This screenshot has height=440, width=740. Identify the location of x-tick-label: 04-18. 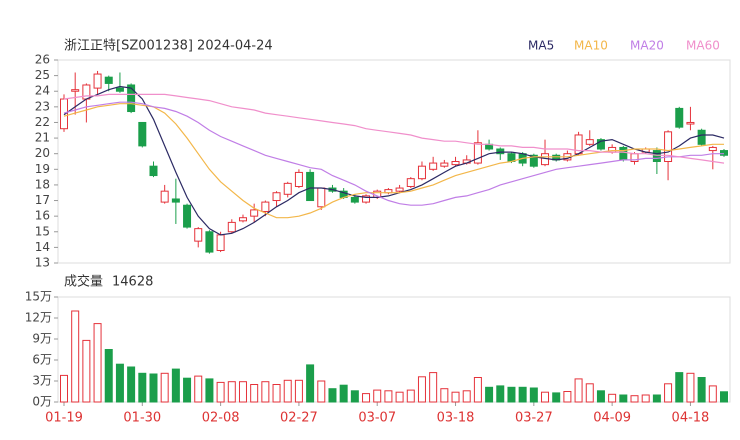
(691, 418).